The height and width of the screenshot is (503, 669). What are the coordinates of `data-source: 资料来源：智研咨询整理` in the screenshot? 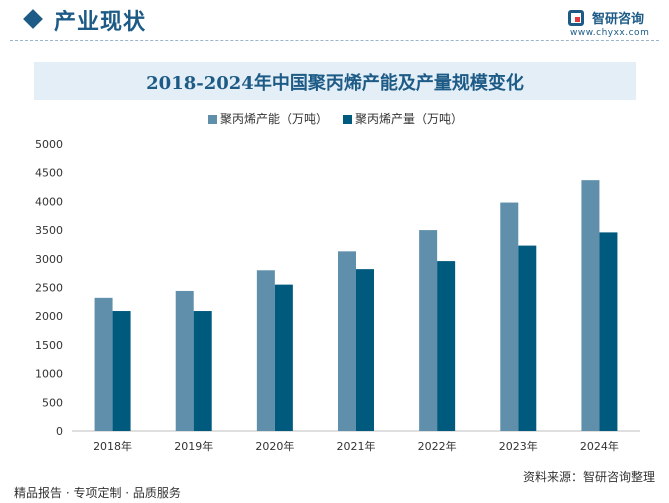 It's located at (588, 477).